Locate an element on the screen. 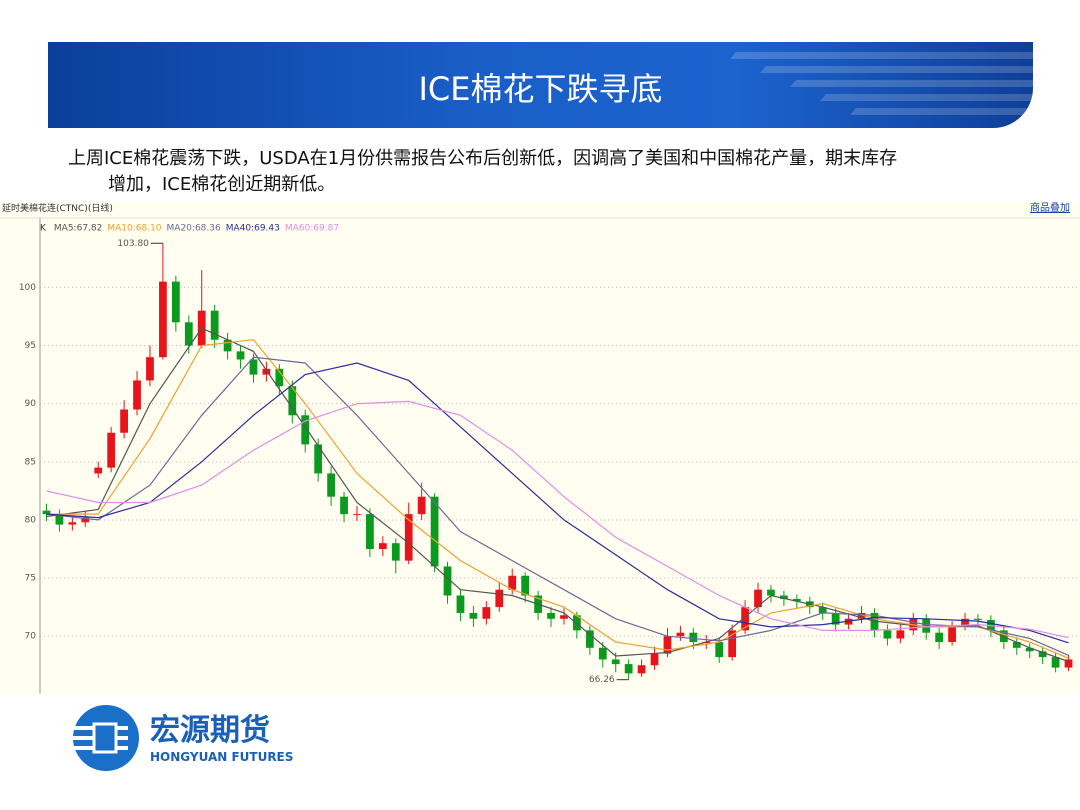 This screenshot has height=810, width=1080. logo-name-en: HONGYUAN FUTURES is located at coordinates (221, 757).